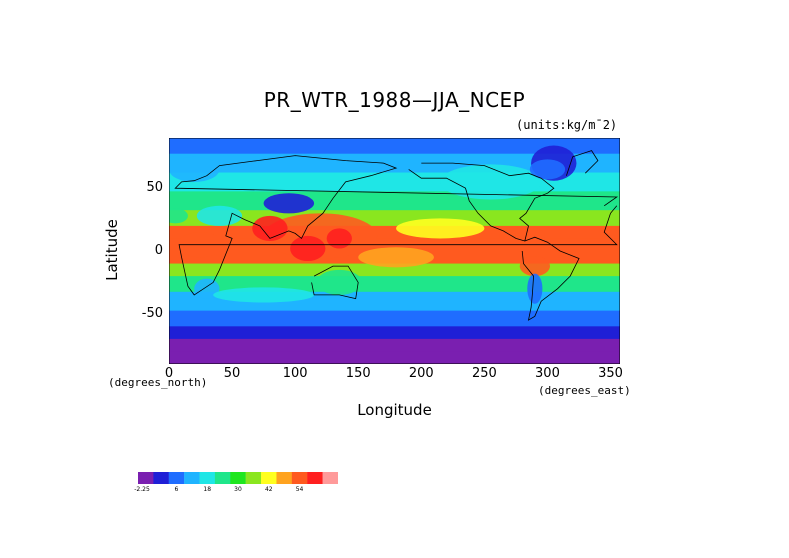 This screenshot has width=789, height=558. What do you see at coordinates (176, 489) in the screenshot?
I see `colorbar-label: 6` at bounding box center [176, 489].